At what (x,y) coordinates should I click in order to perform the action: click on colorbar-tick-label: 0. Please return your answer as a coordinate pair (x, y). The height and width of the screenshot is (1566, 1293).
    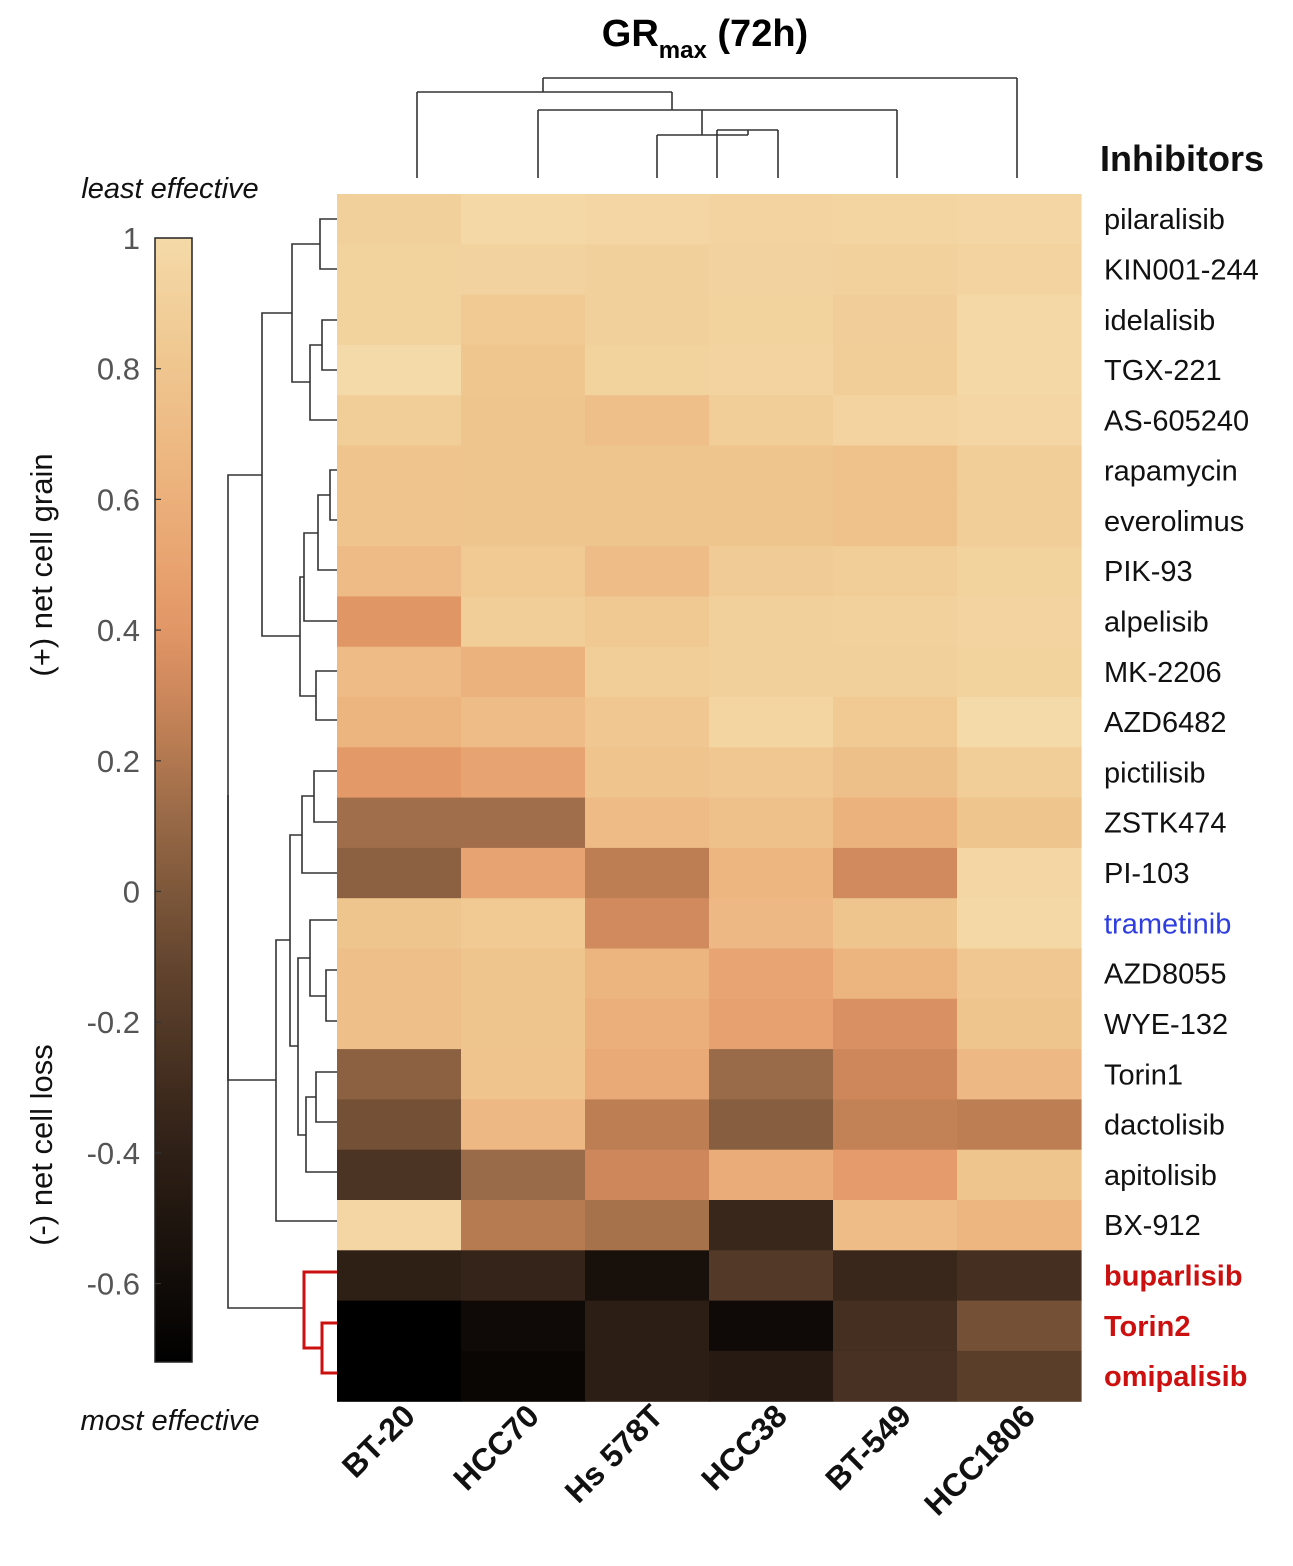
    Looking at the image, I should click on (131, 892).